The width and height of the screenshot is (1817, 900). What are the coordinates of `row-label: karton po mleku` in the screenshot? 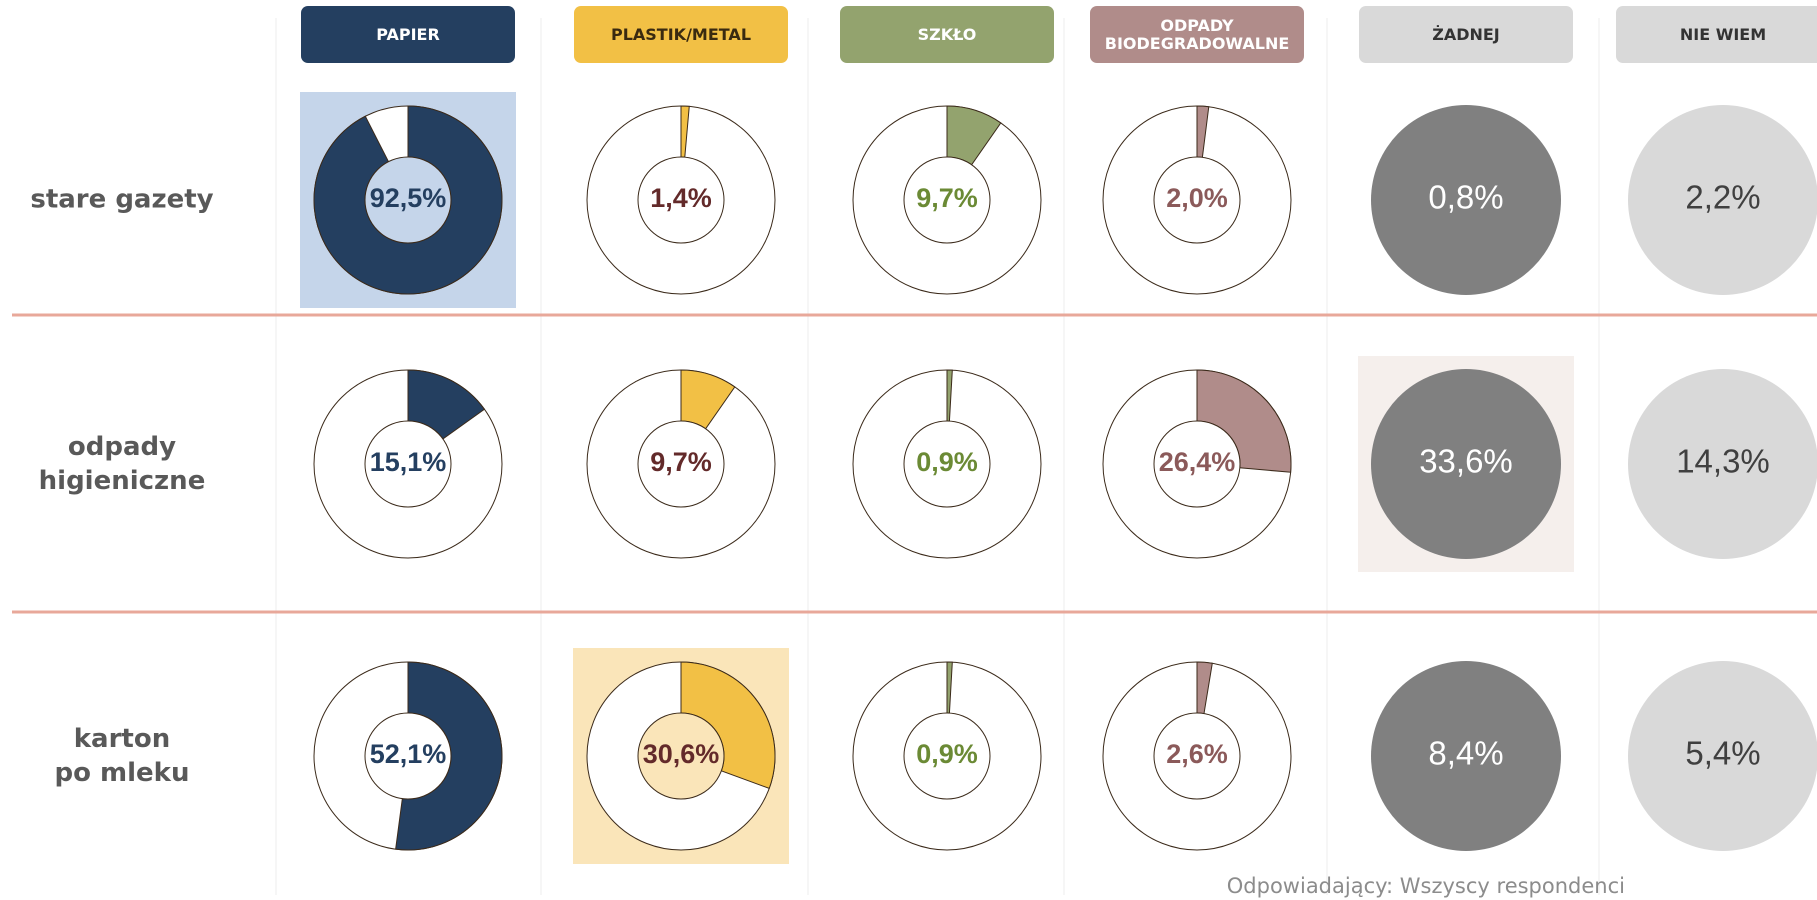 It's located at (122, 756).